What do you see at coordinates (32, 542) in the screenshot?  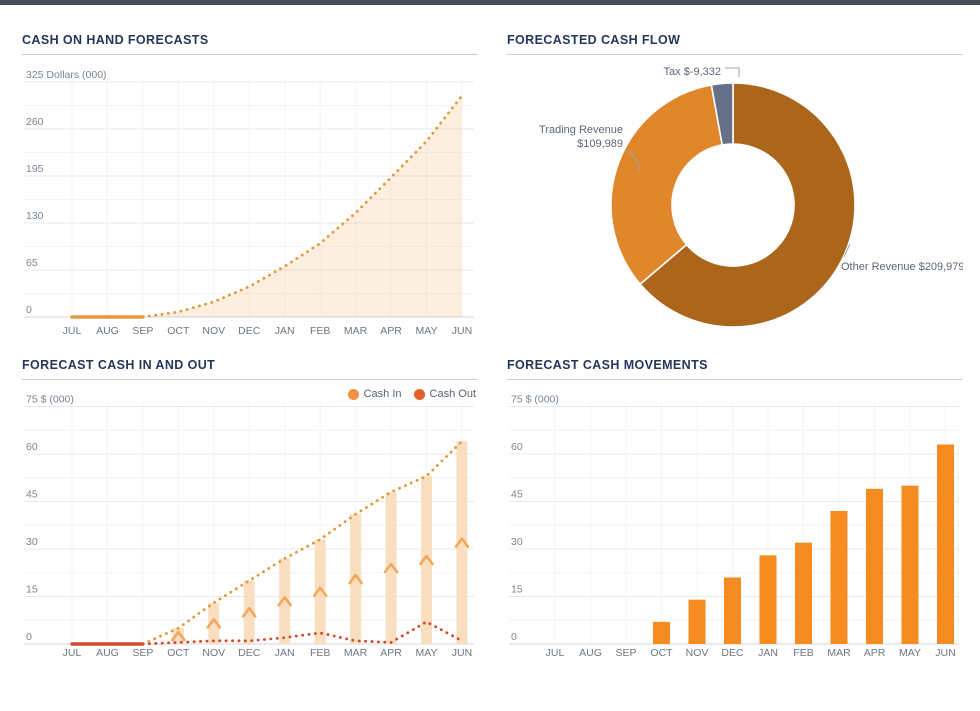 I see `y-tick-label: 30` at bounding box center [32, 542].